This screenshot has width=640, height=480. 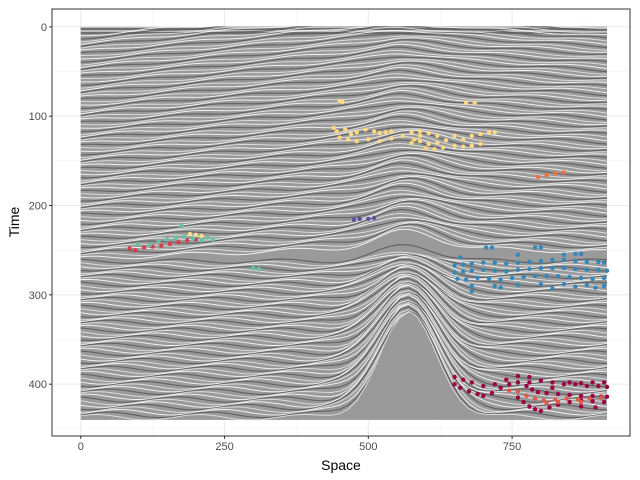 What do you see at coordinates (38, 207) in the screenshot?
I see `y-tick-label: 200` at bounding box center [38, 207].